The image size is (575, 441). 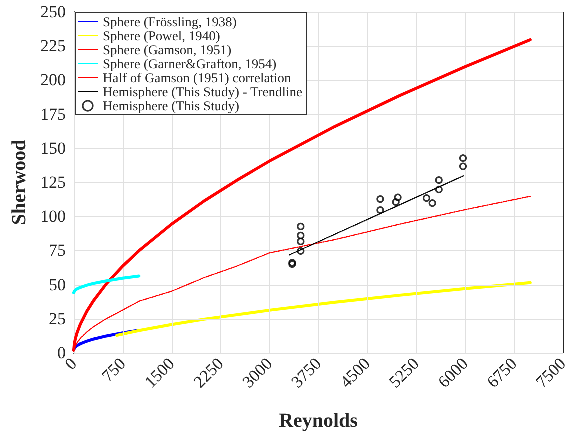 What do you see at coordinates (53, 182) in the screenshot?
I see `y-tick-label: 125` at bounding box center [53, 182].